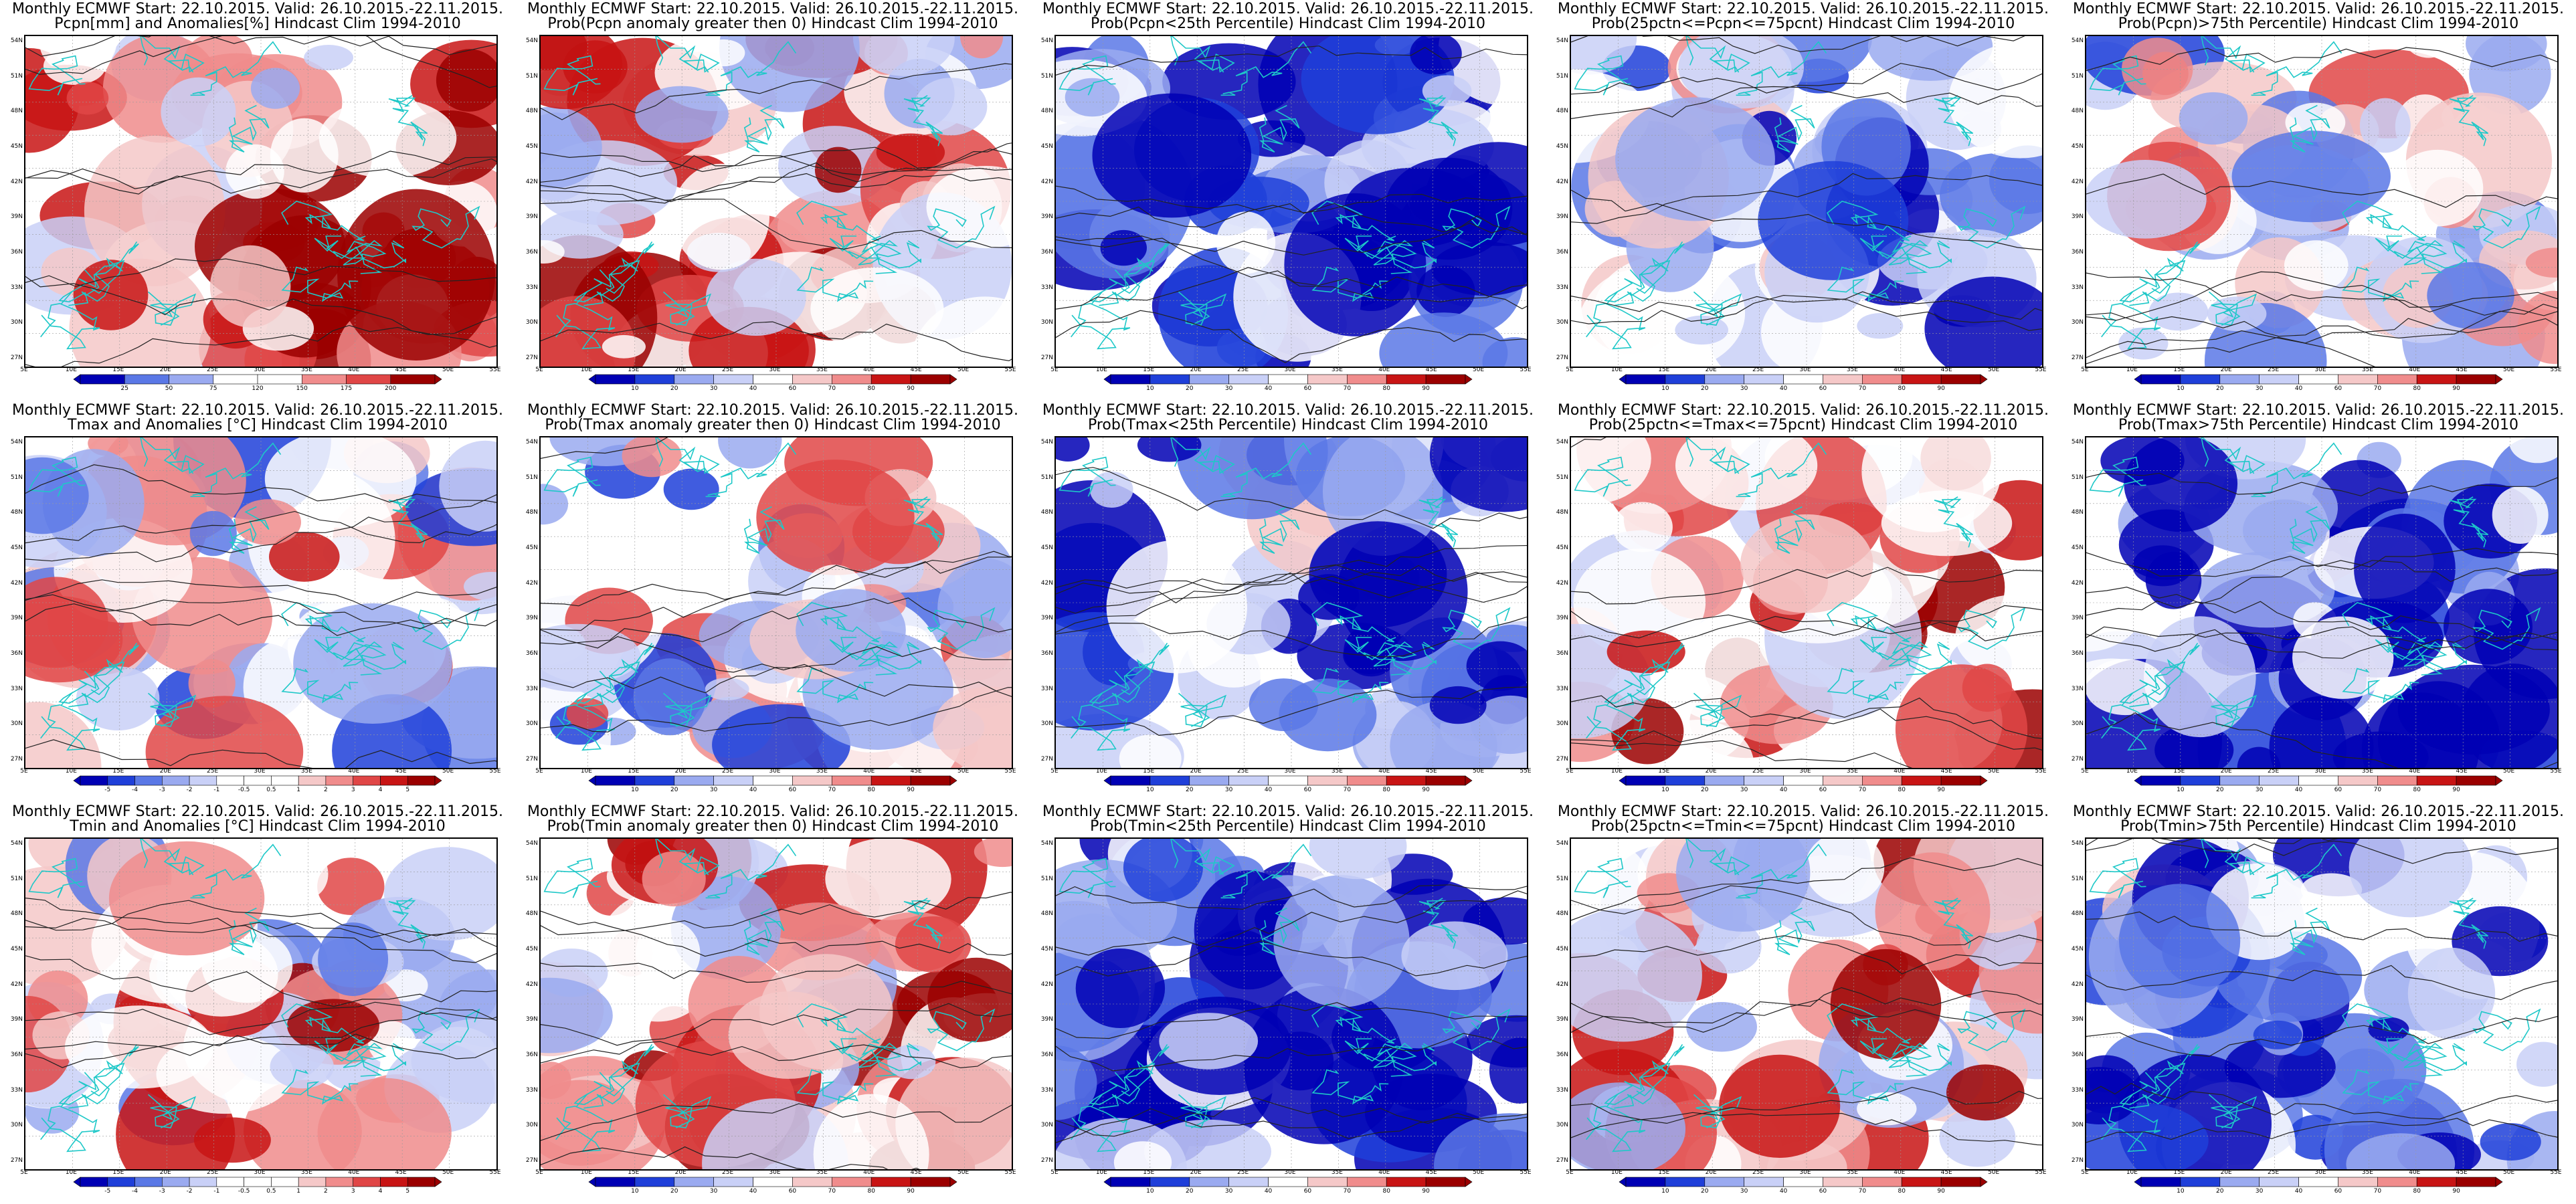 This screenshot has height=1204, width=2576. I want to click on colorbar-tick-label: 75, so click(213, 388).